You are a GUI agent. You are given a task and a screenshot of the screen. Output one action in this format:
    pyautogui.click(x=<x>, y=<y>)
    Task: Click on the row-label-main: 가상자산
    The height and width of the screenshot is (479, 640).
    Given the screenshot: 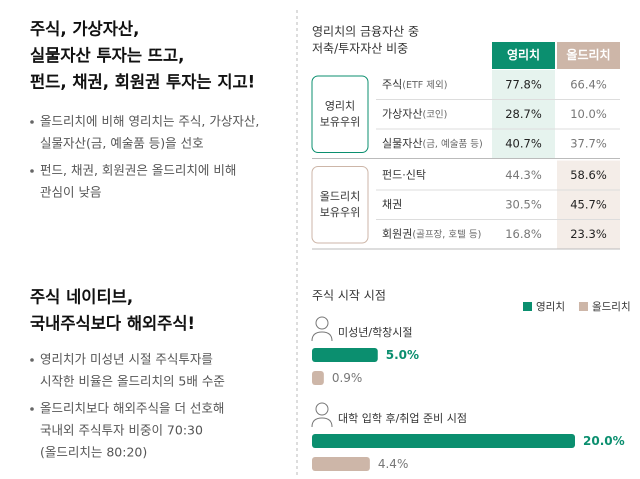 What is the action you would take?
    pyautogui.click(x=402, y=113)
    